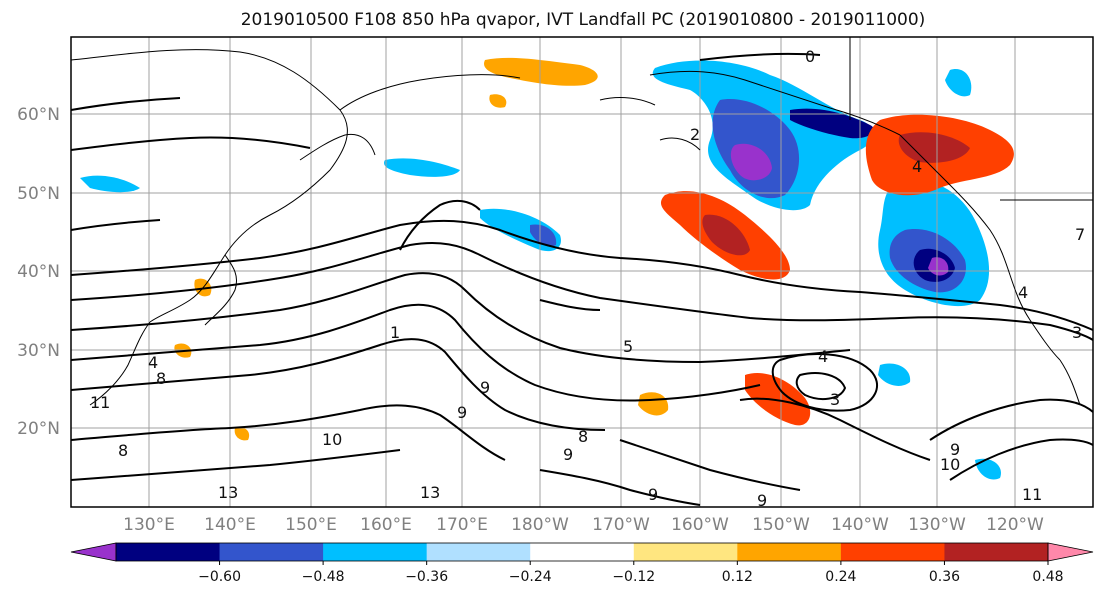  What do you see at coordinates (958, 83) in the screenshot?
I see `negative-patch-yukon` at bounding box center [958, 83].